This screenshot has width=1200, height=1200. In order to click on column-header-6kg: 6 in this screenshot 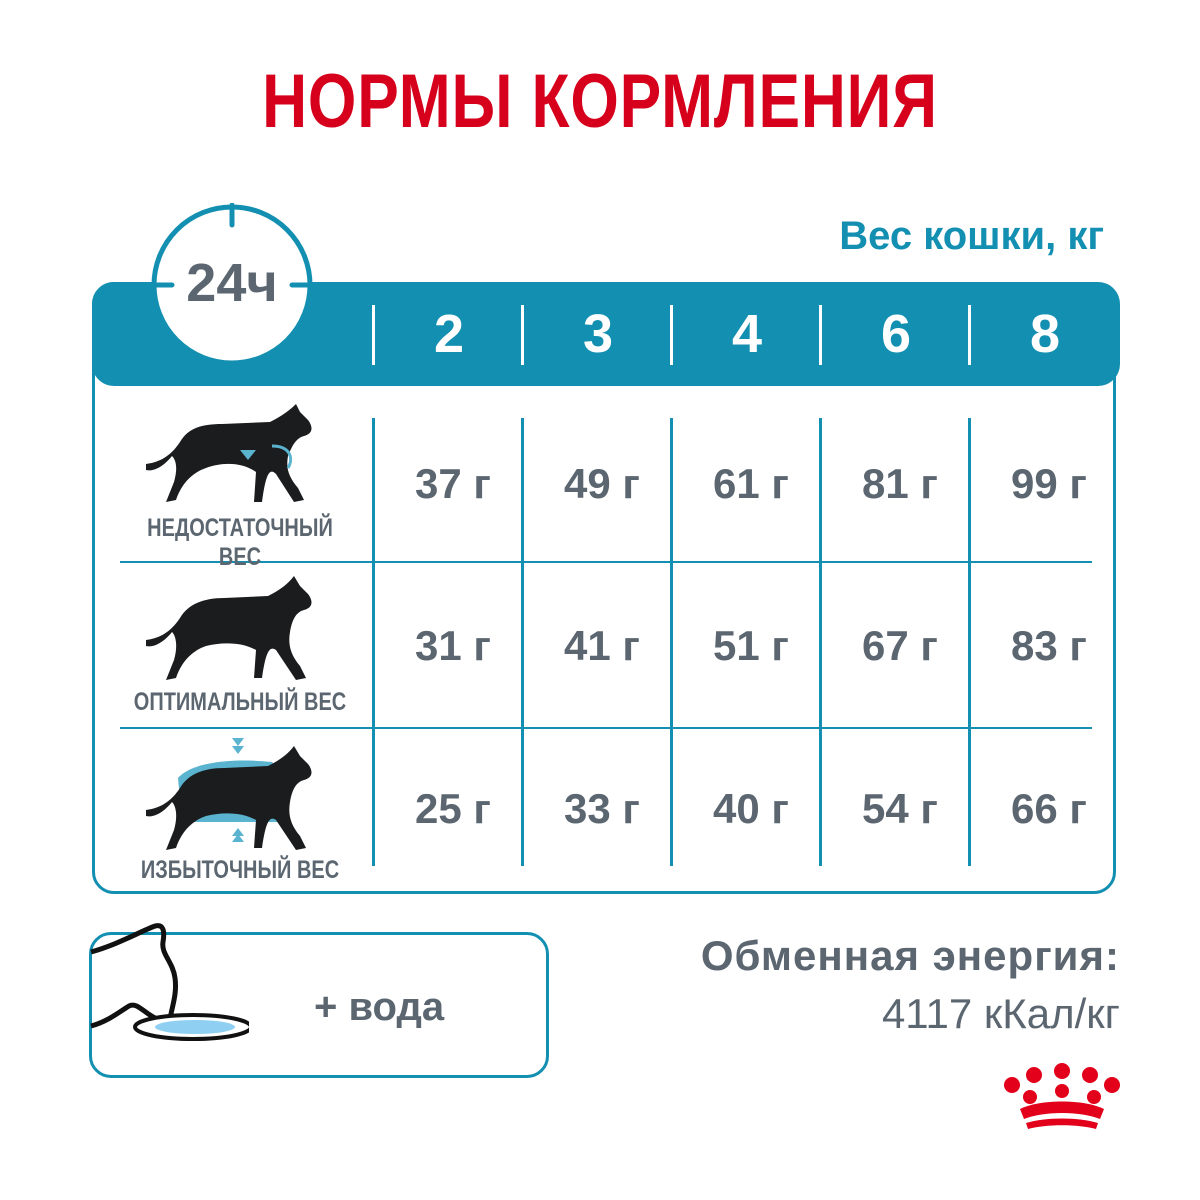, I will do `click(896, 334)`.